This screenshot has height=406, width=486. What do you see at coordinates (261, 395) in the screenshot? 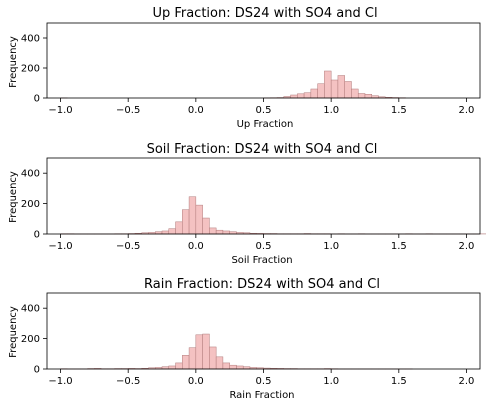
I see `x-axis-label: Rain Fraction` at bounding box center [261, 395].